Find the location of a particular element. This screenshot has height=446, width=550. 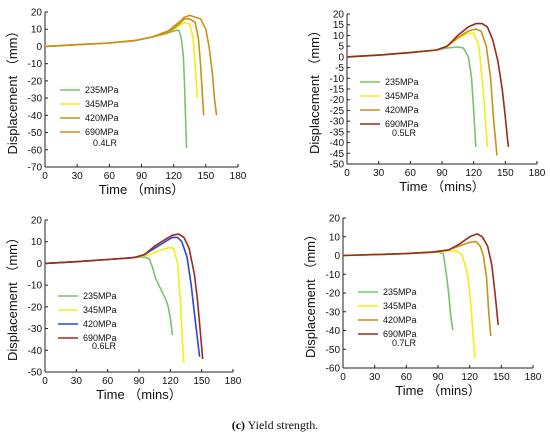

y-tick-label: -60 is located at coordinates (333, 369).